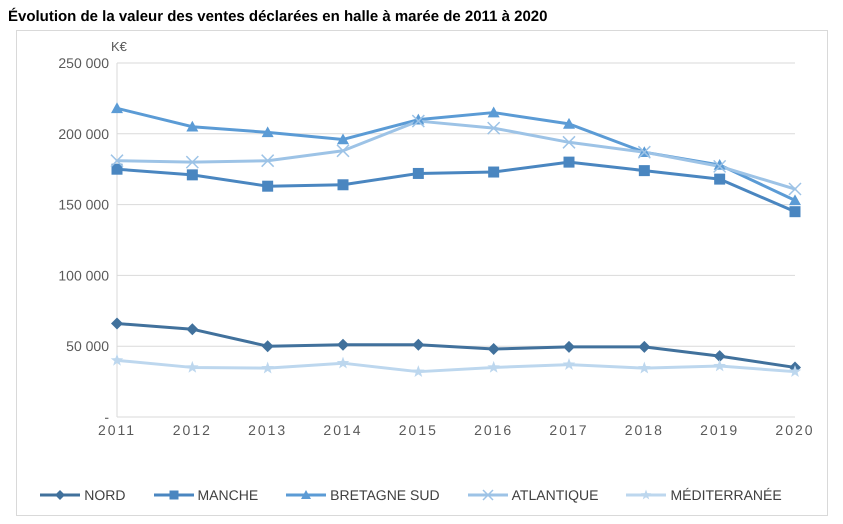 The width and height of the screenshot is (843, 524). I want to click on x-tick-label: 2018, so click(644, 430).